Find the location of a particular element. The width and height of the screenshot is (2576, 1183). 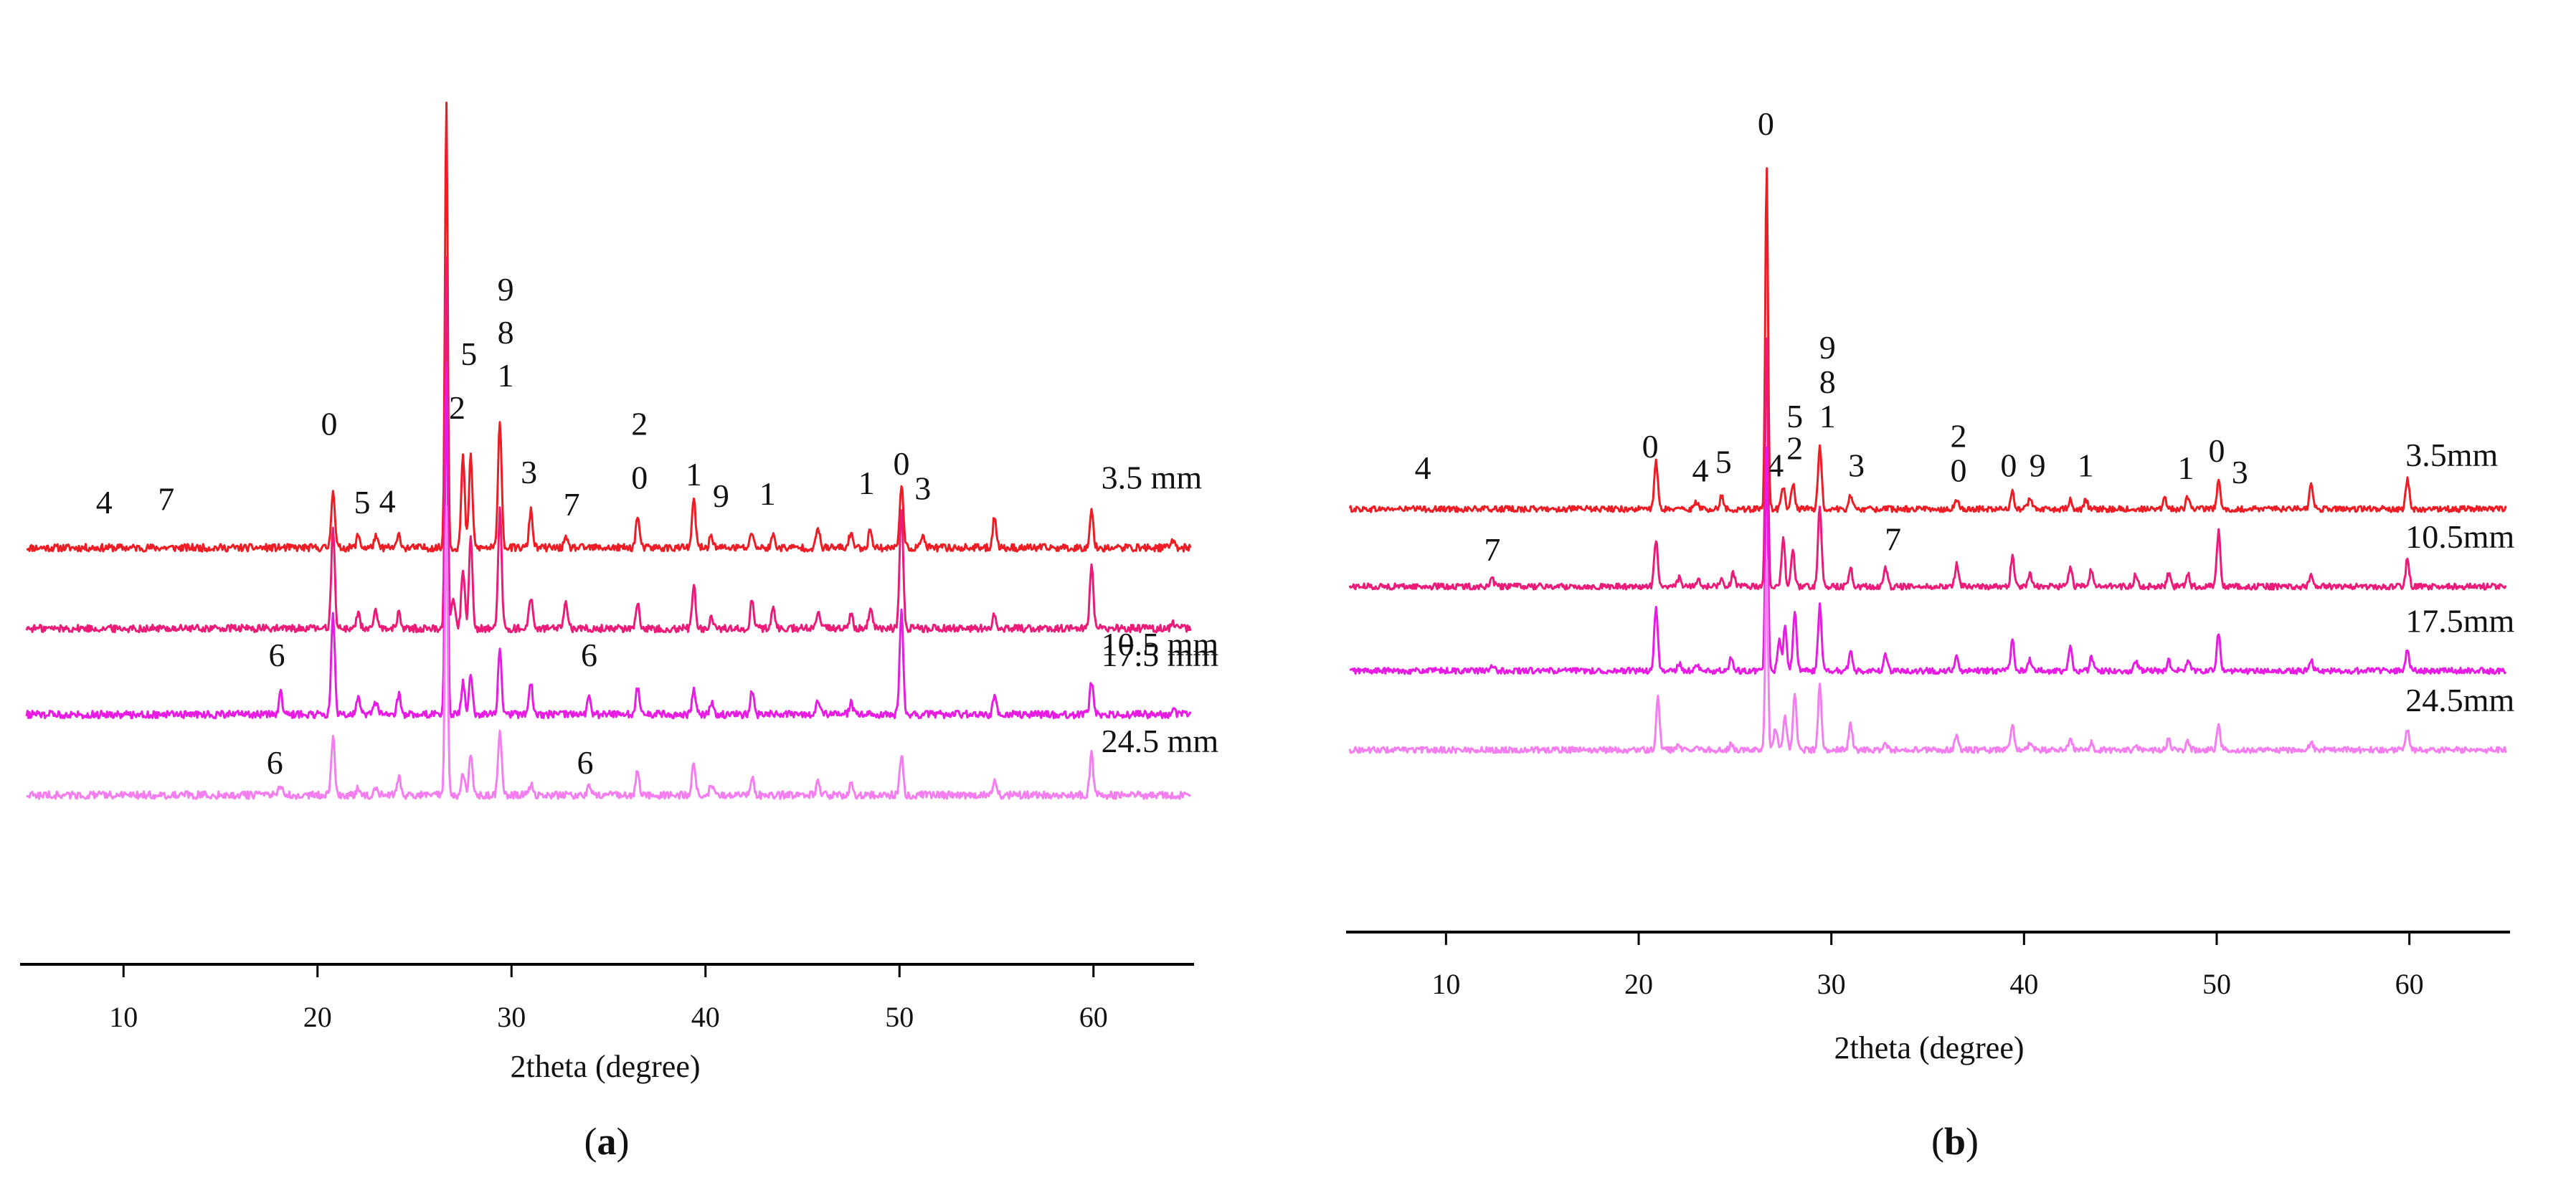

series-label: 10.5 mm is located at coordinates (1160, 644).